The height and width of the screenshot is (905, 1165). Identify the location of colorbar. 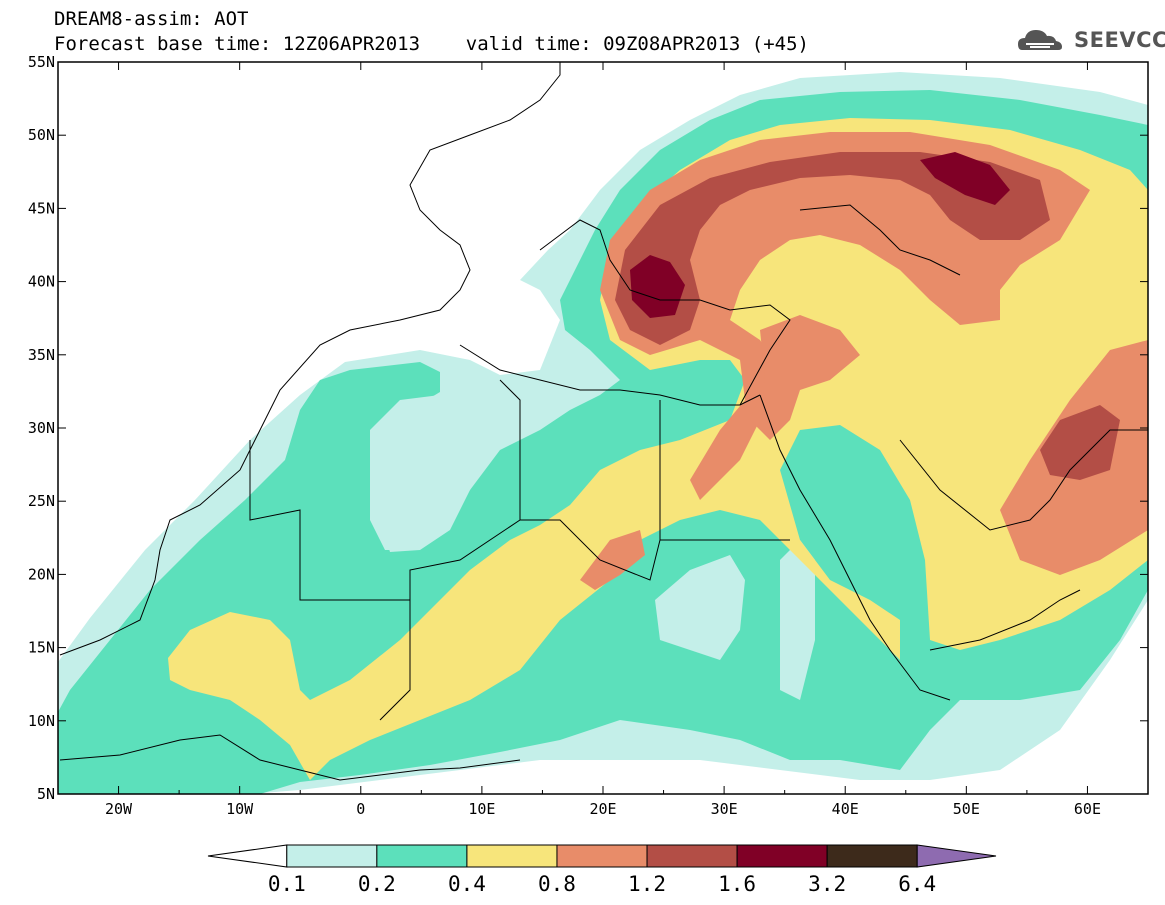
(602, 856).